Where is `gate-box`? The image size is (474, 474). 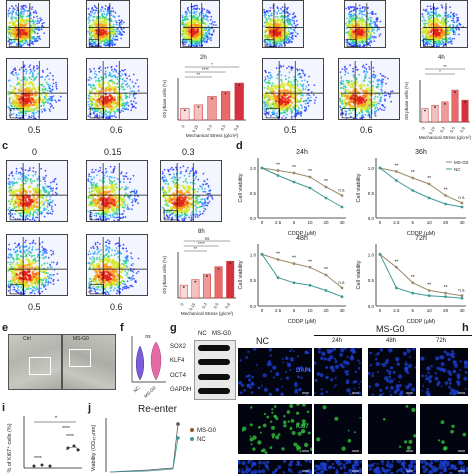 gate-box is located at coordinates (17, 113).